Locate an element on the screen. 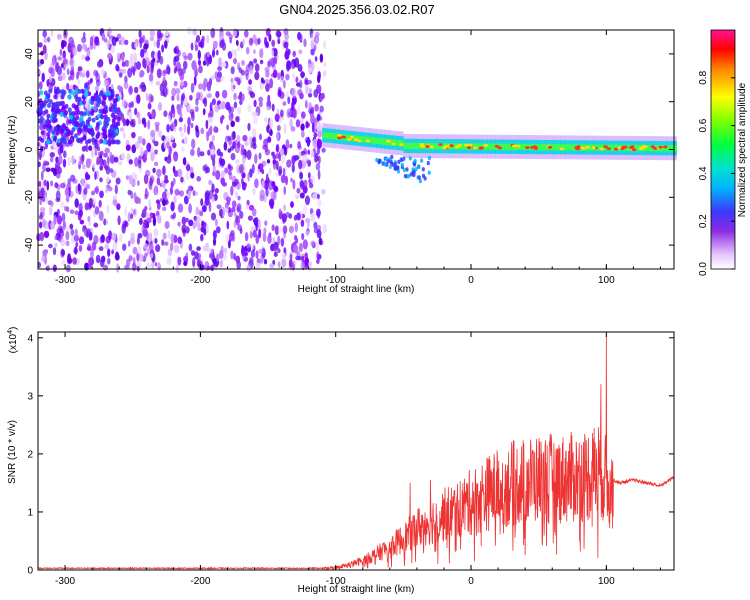 This screenshot has width=750, height=600. x-tick-label: -200 is located at coordinates (200, 280).